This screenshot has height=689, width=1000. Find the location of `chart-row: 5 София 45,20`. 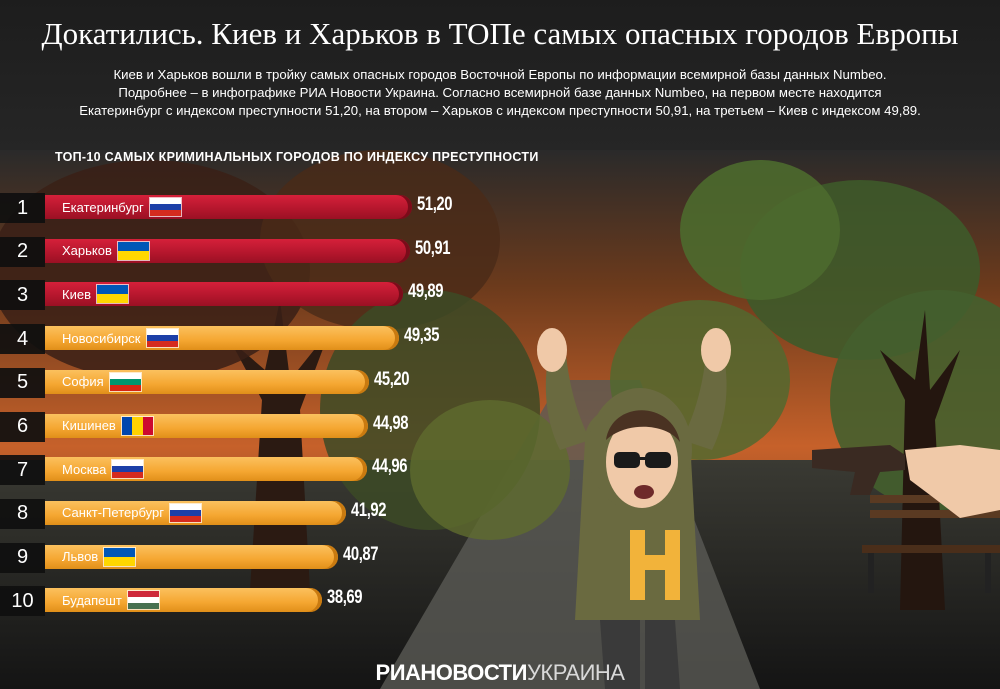

chart-row: 5 София 45,20 is located at coordinates (260, 382).